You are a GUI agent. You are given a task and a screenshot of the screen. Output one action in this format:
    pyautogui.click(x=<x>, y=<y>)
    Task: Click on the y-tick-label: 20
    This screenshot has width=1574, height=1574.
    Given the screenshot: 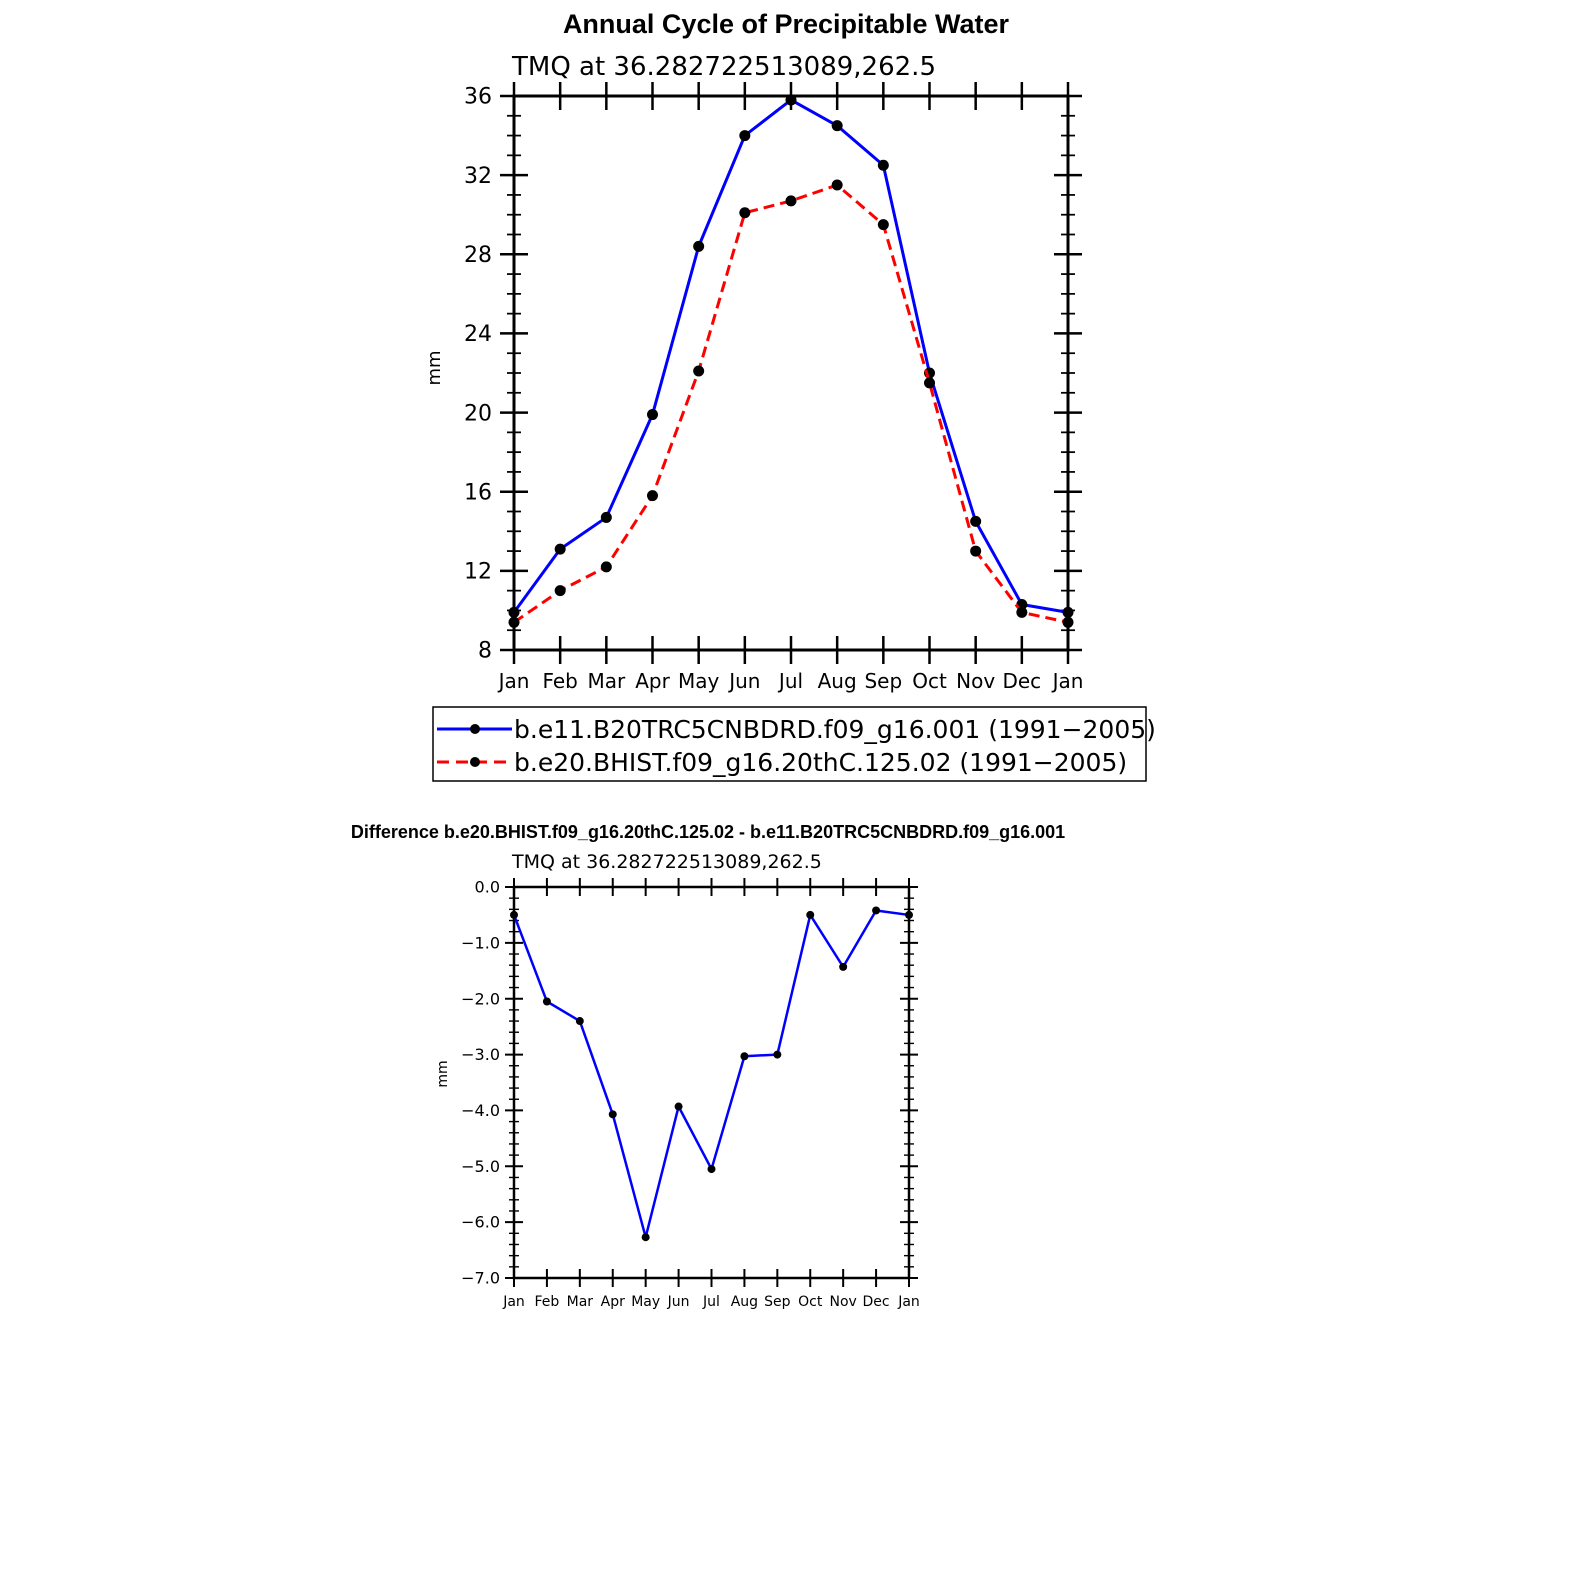 What is the action you would take?
    pyautogui.click(x=478, y=413)
    